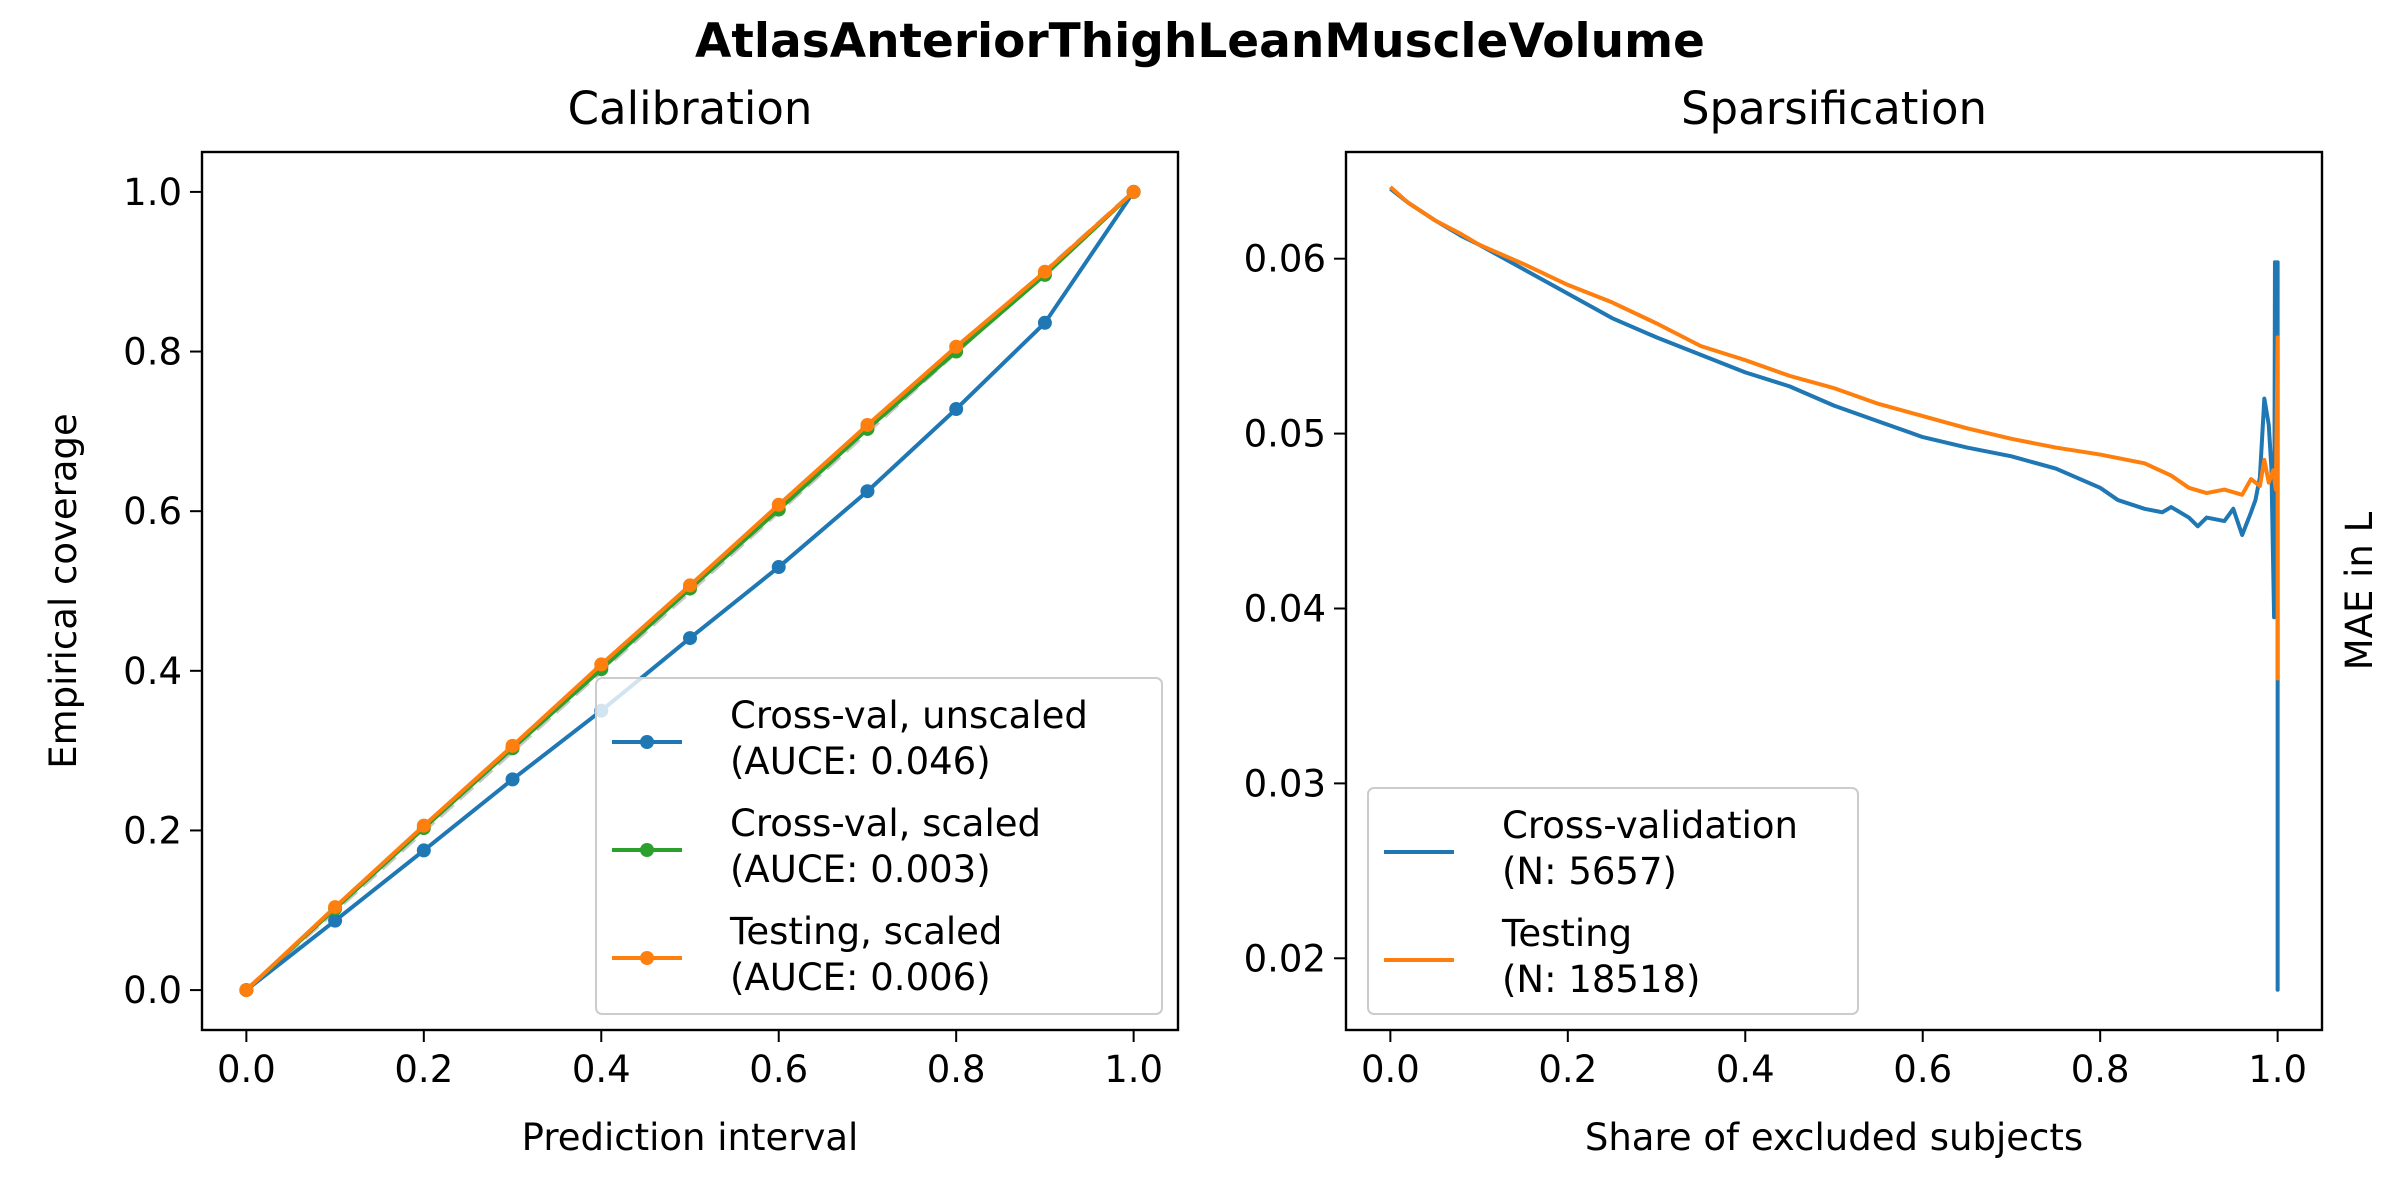  Describe the element at coordinates (1285, 783) in the screenshot. I see `sparsification-y-tick-label: 0.03` at that location.